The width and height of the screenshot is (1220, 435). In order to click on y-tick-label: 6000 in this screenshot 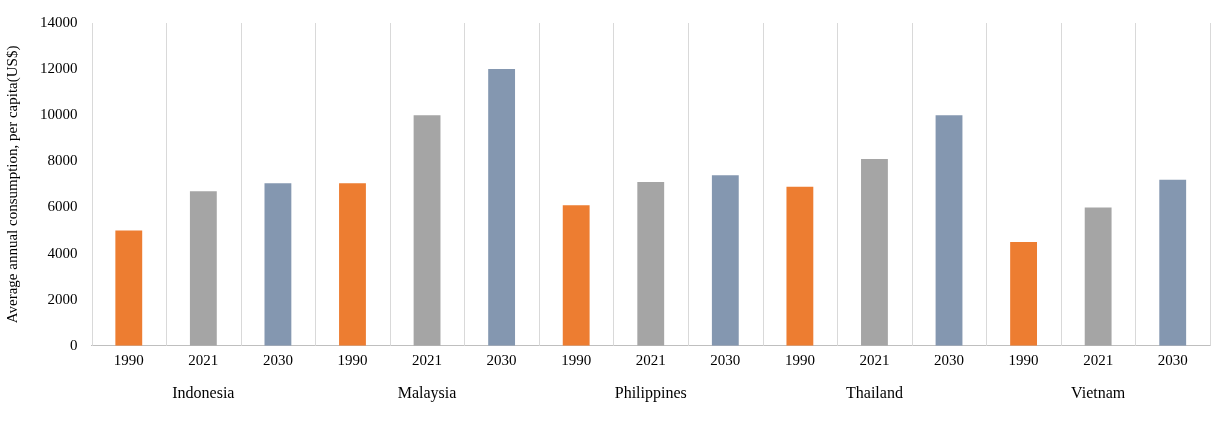, I will do `click(62, 206)`.